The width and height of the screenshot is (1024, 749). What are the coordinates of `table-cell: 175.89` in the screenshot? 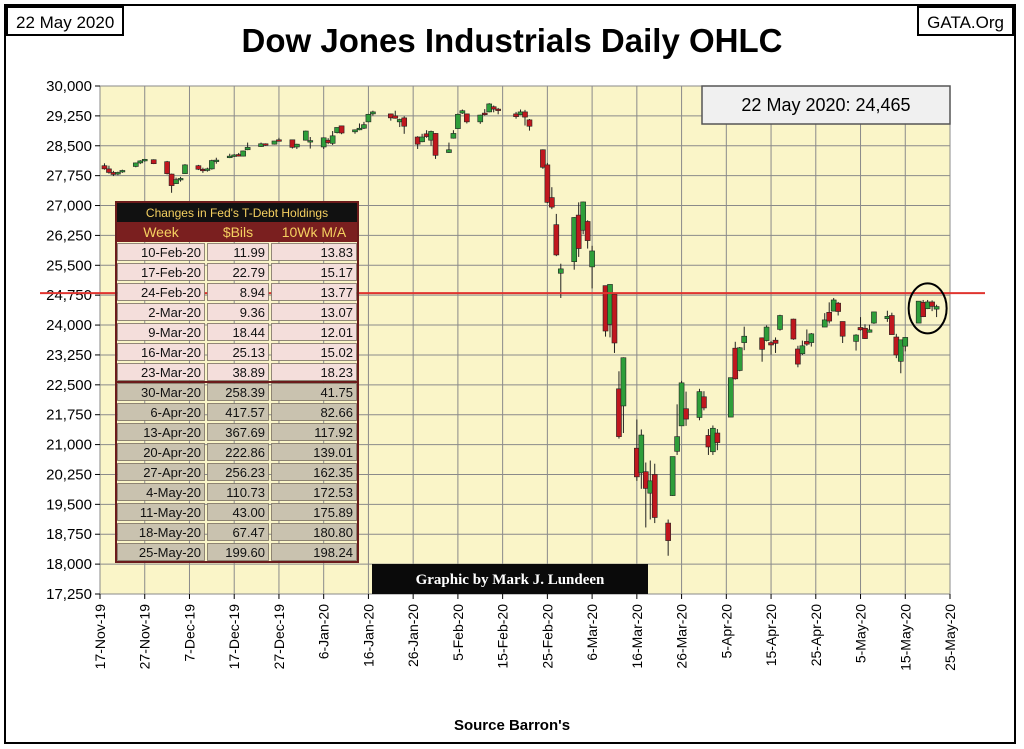 It's located at (333, 512).